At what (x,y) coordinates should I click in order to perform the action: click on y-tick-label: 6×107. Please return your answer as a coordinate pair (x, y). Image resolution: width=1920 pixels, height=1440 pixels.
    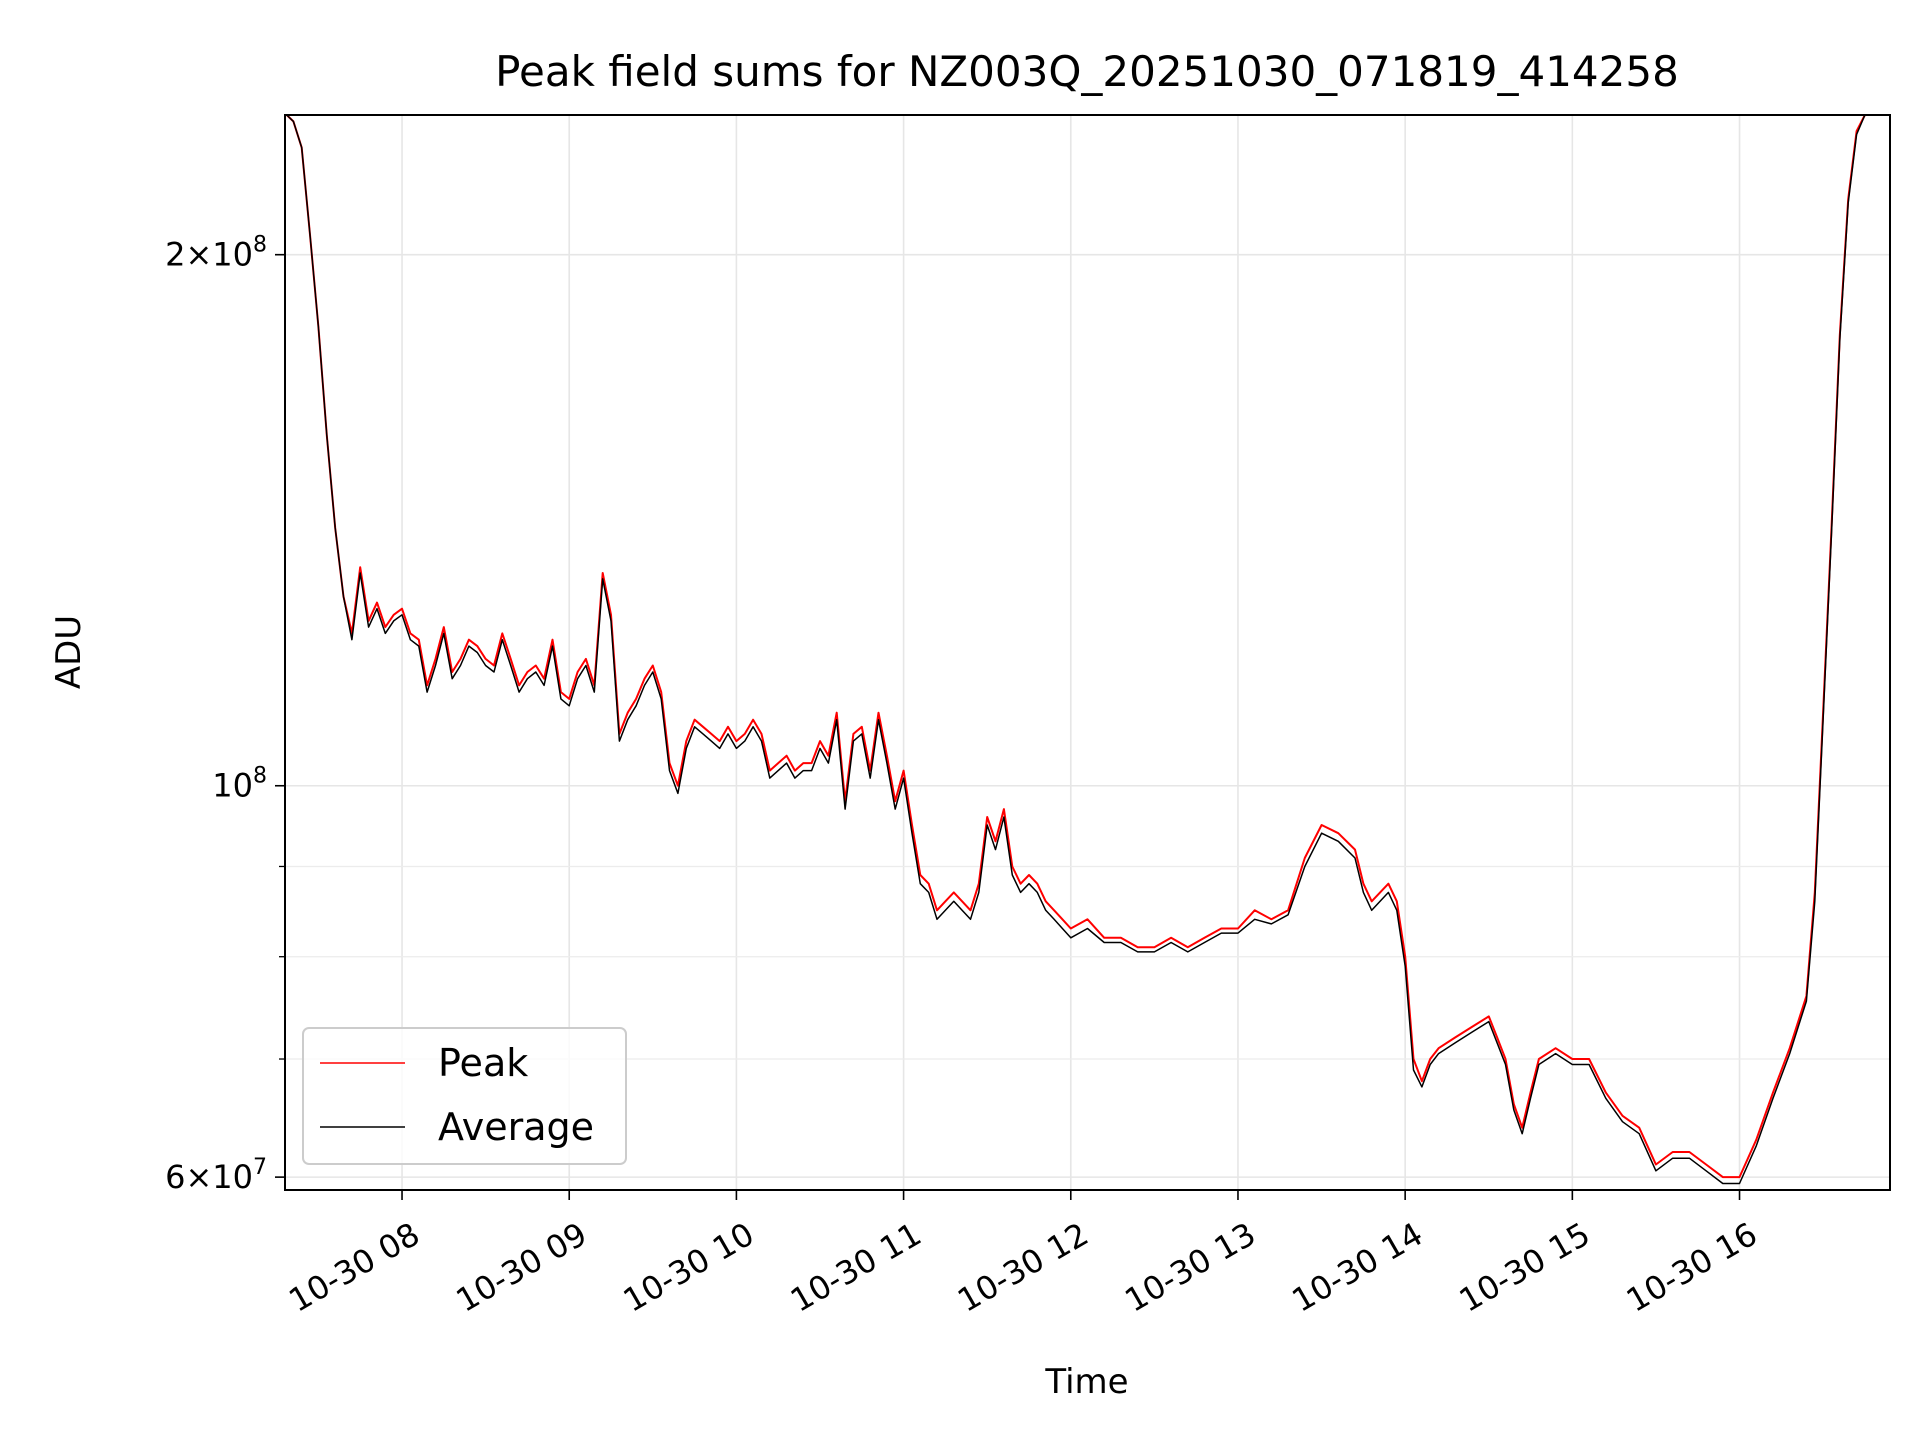
    Looking at the image, I should click on (216, 1175).